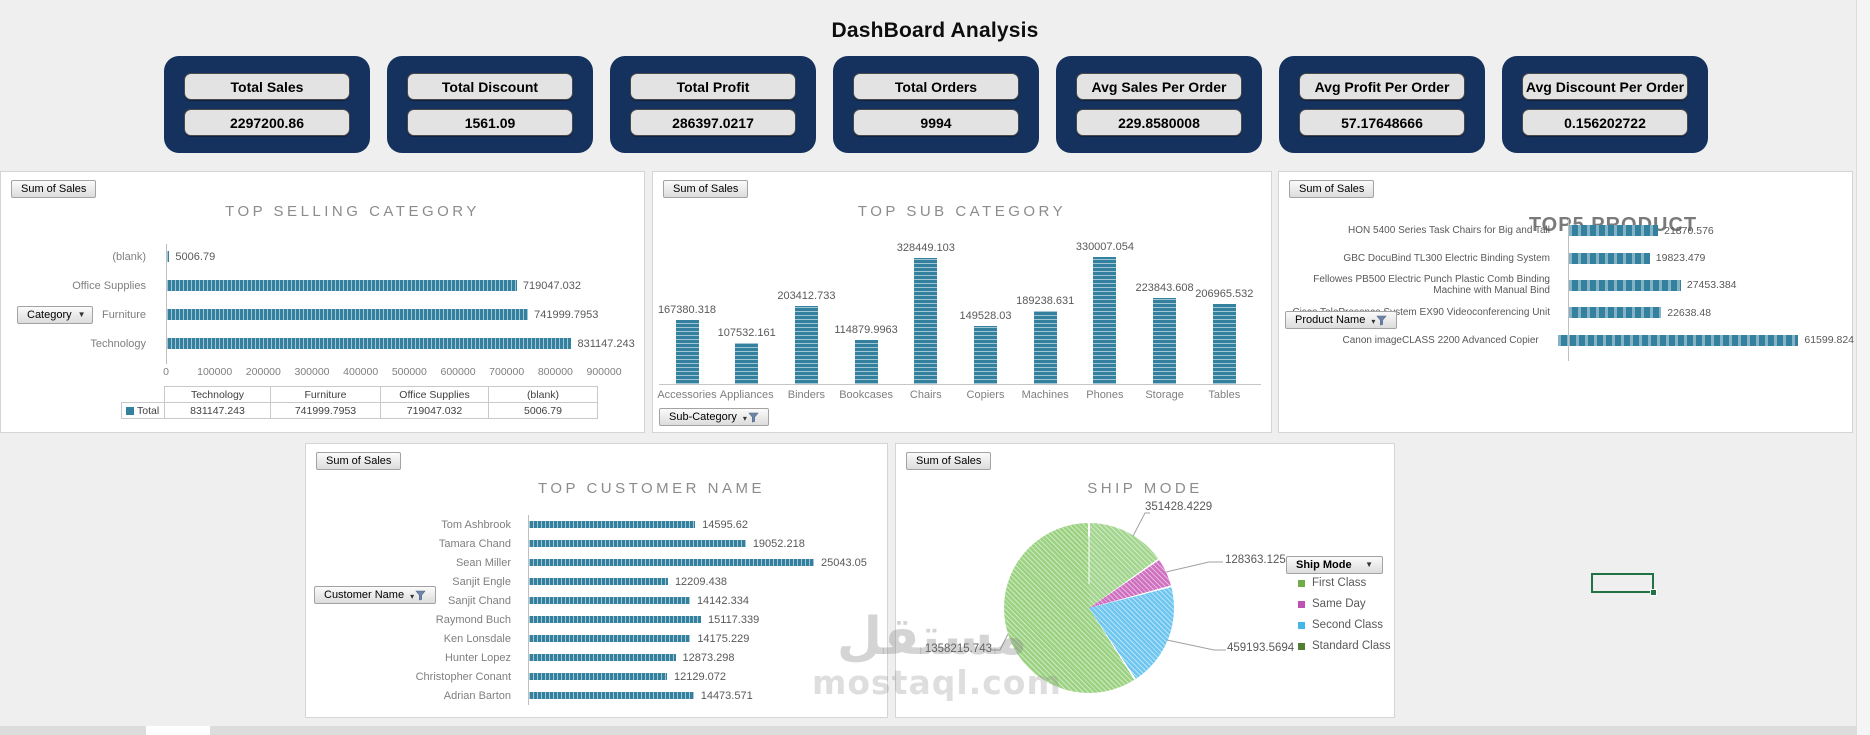  Describe the element at coordinates (1339, 604) in the screenshot. I see `legend-label: Same Day` at that location.